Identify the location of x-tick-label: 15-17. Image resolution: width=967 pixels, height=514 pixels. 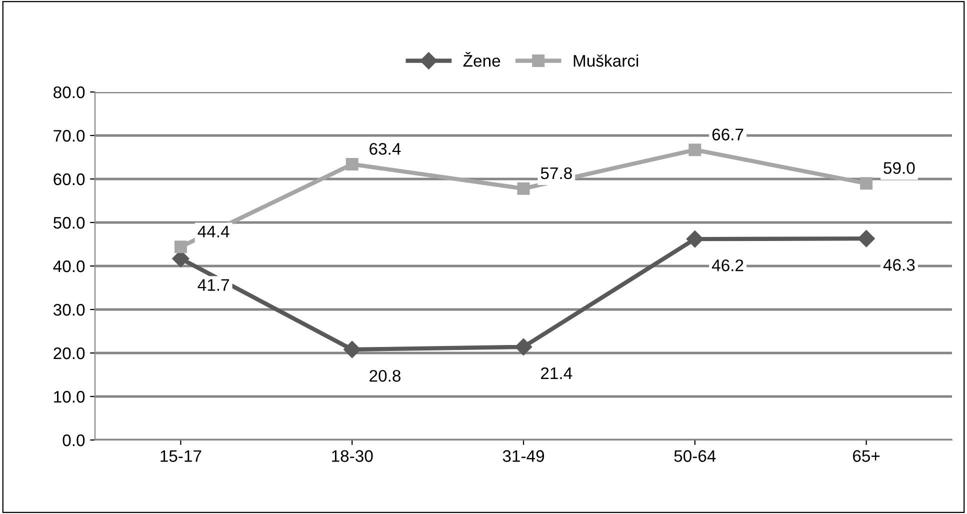
(181, 456).